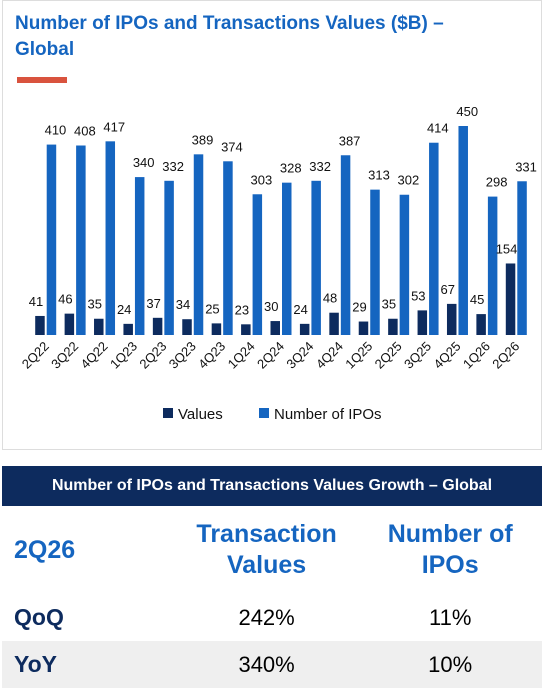  I want to click on x-tick-label: 2Q23, so click(152, 355).